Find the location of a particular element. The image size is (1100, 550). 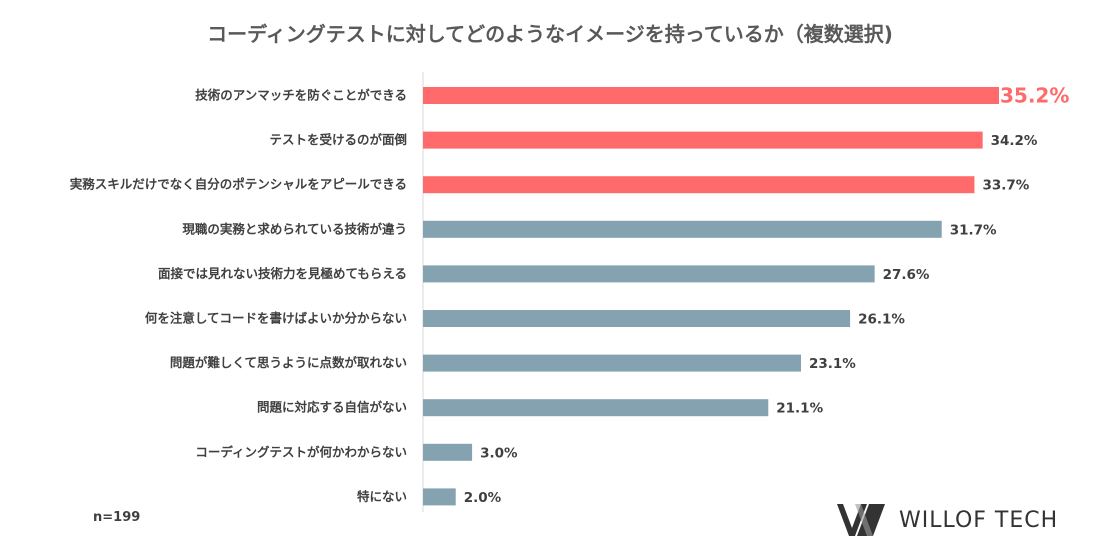

brand-name: WILLOF TECH is located at coordinates (979, 520).